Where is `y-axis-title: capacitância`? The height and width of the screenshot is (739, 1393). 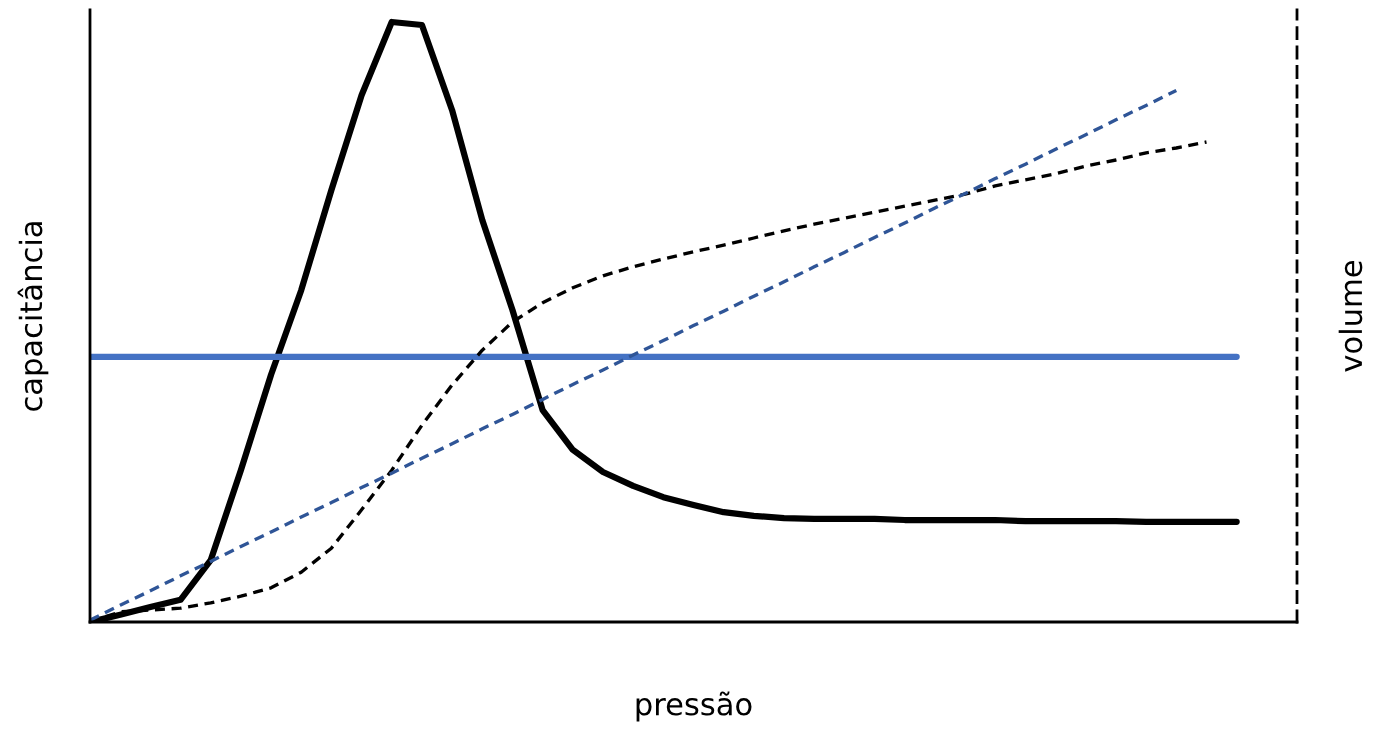
y-axis-title: capacitância is located at coordinates (33, 316).